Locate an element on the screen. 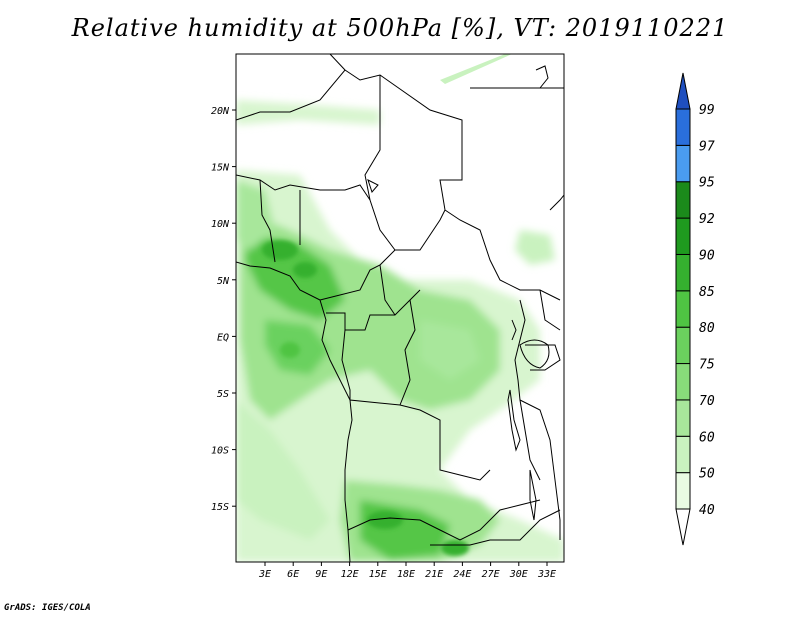 This screenshot has height=618, width=800. lake-malawi is located at coordinates (533, 495).